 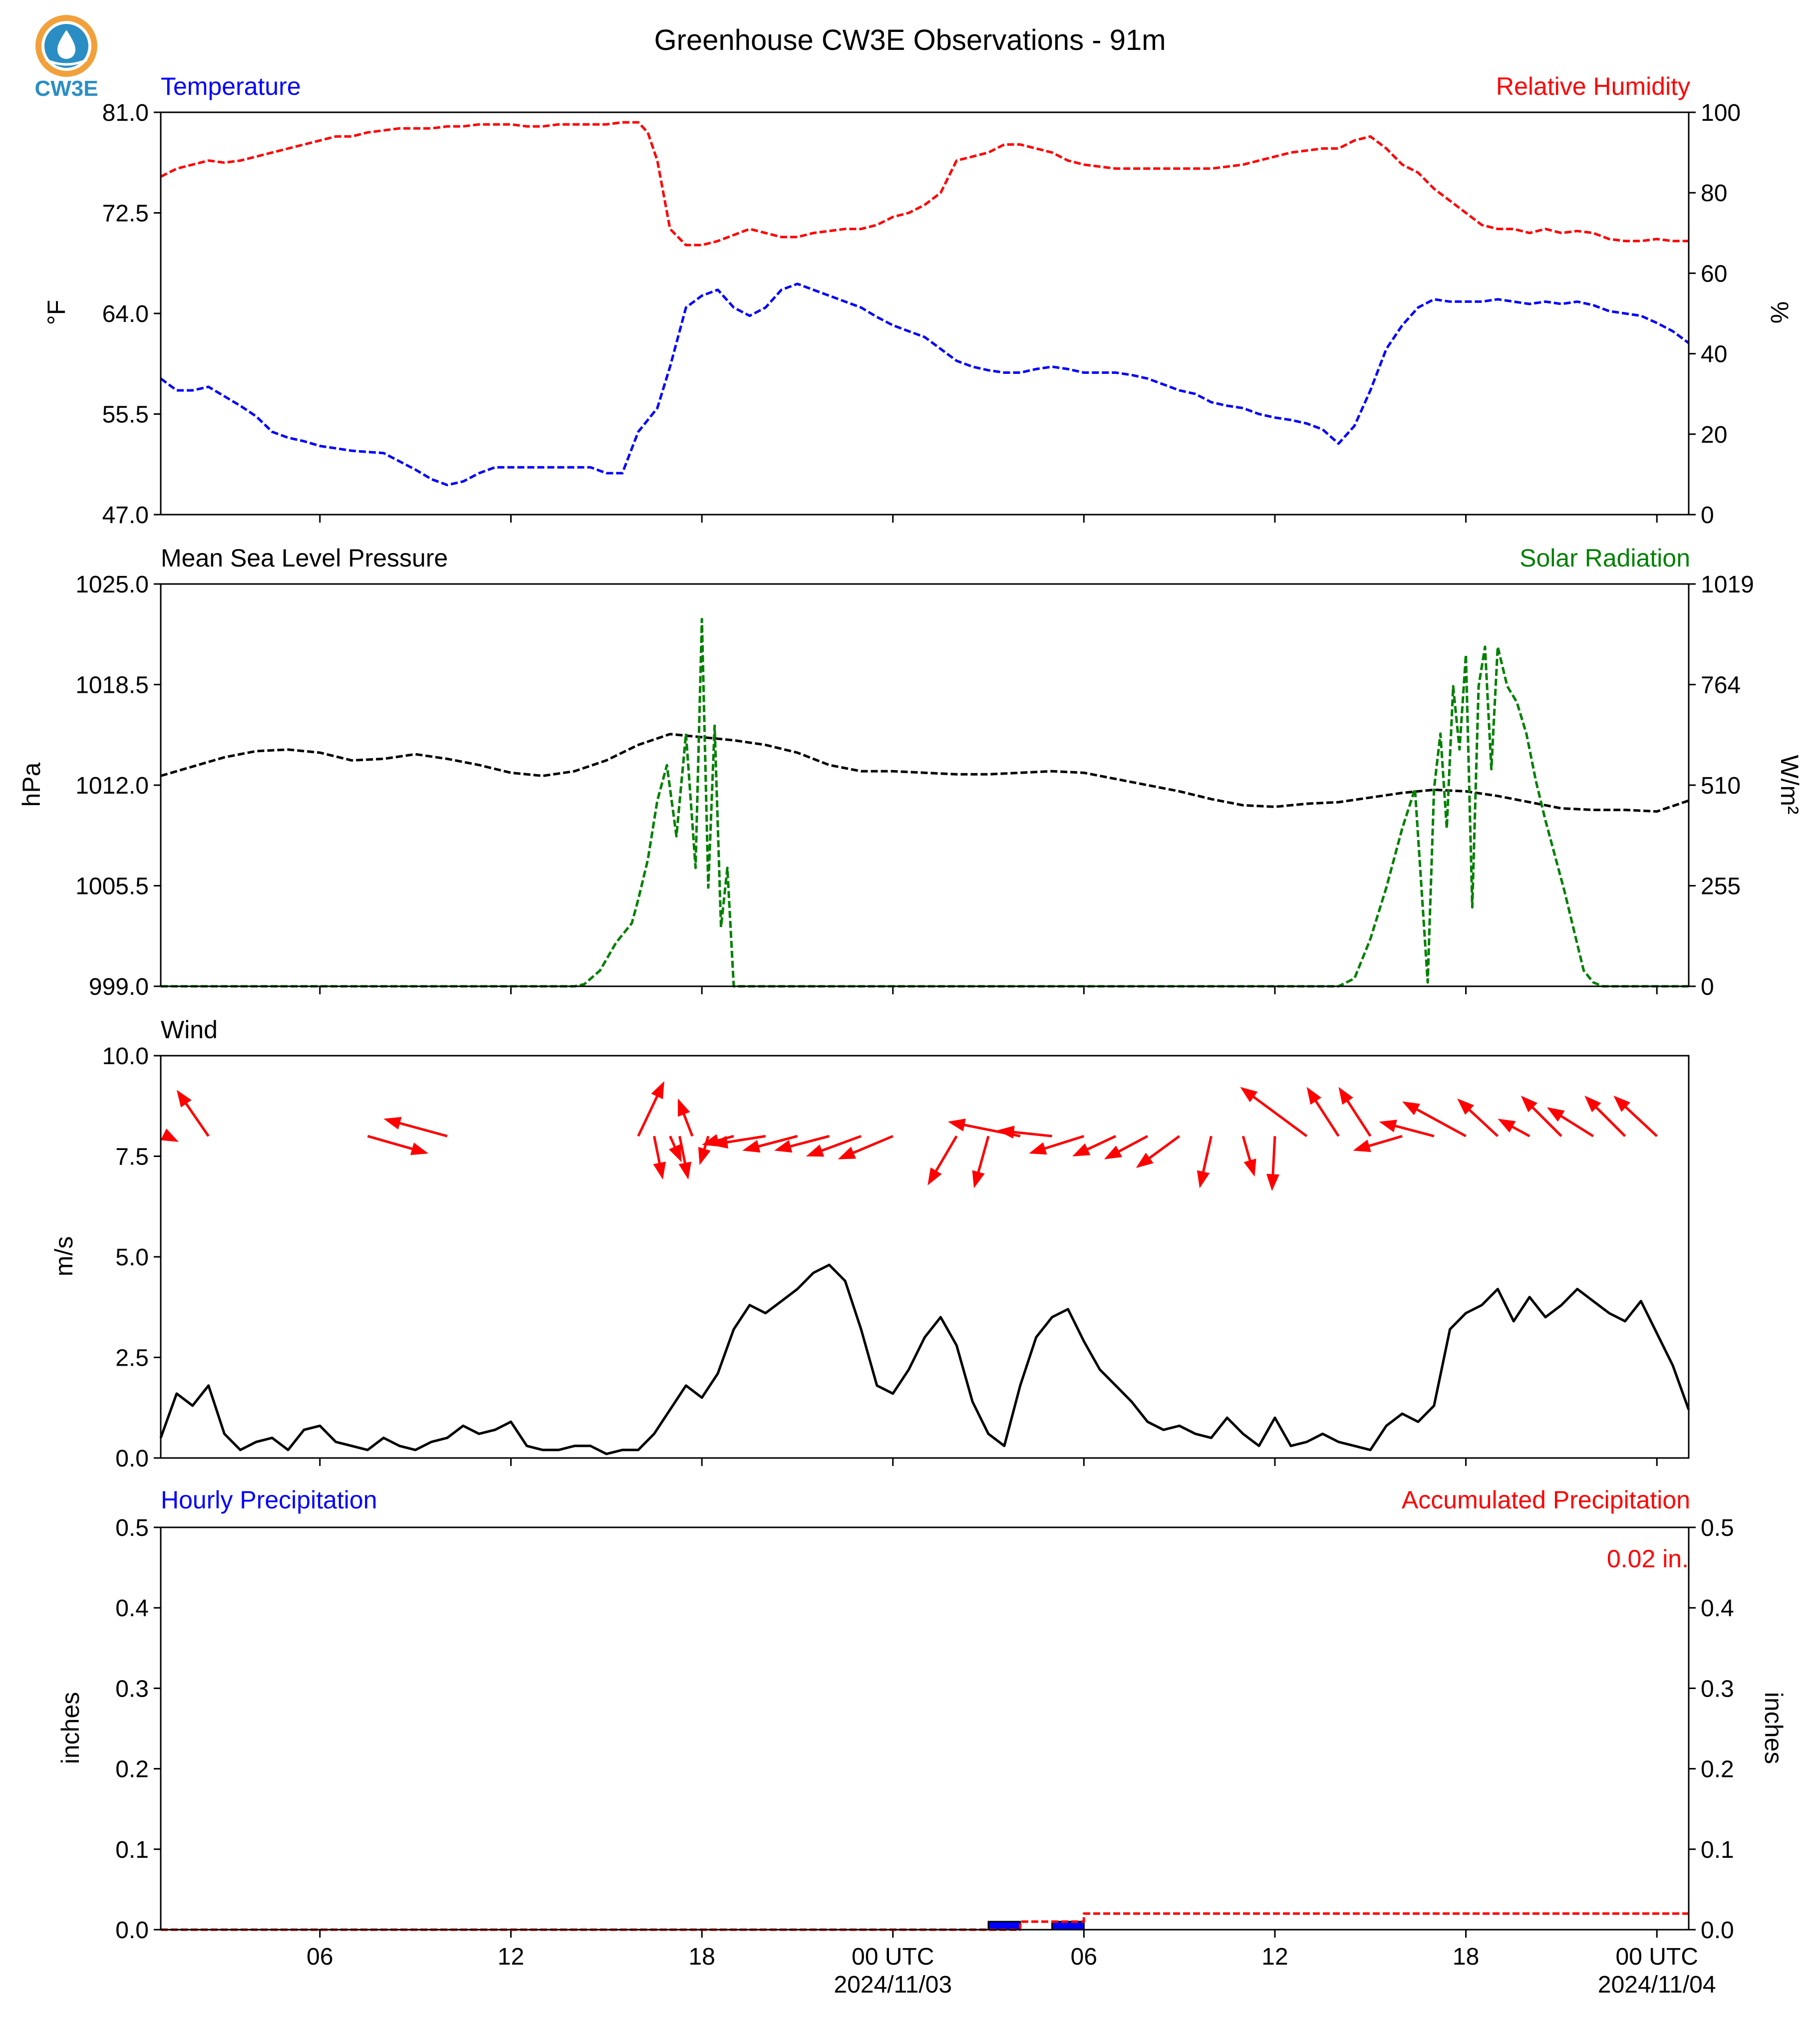 I want to click on y-tick-label: 7.5, so click(x=132, y=1157).